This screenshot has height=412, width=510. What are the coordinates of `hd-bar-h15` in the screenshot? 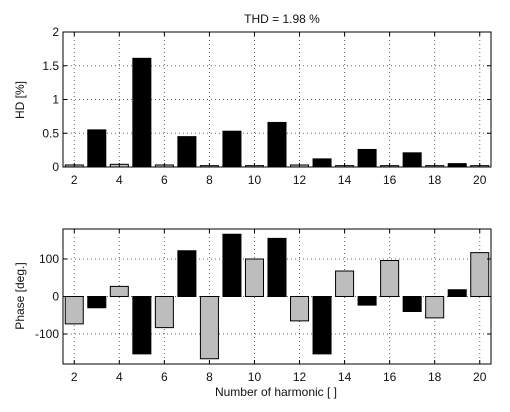 It's located at (367, 158).